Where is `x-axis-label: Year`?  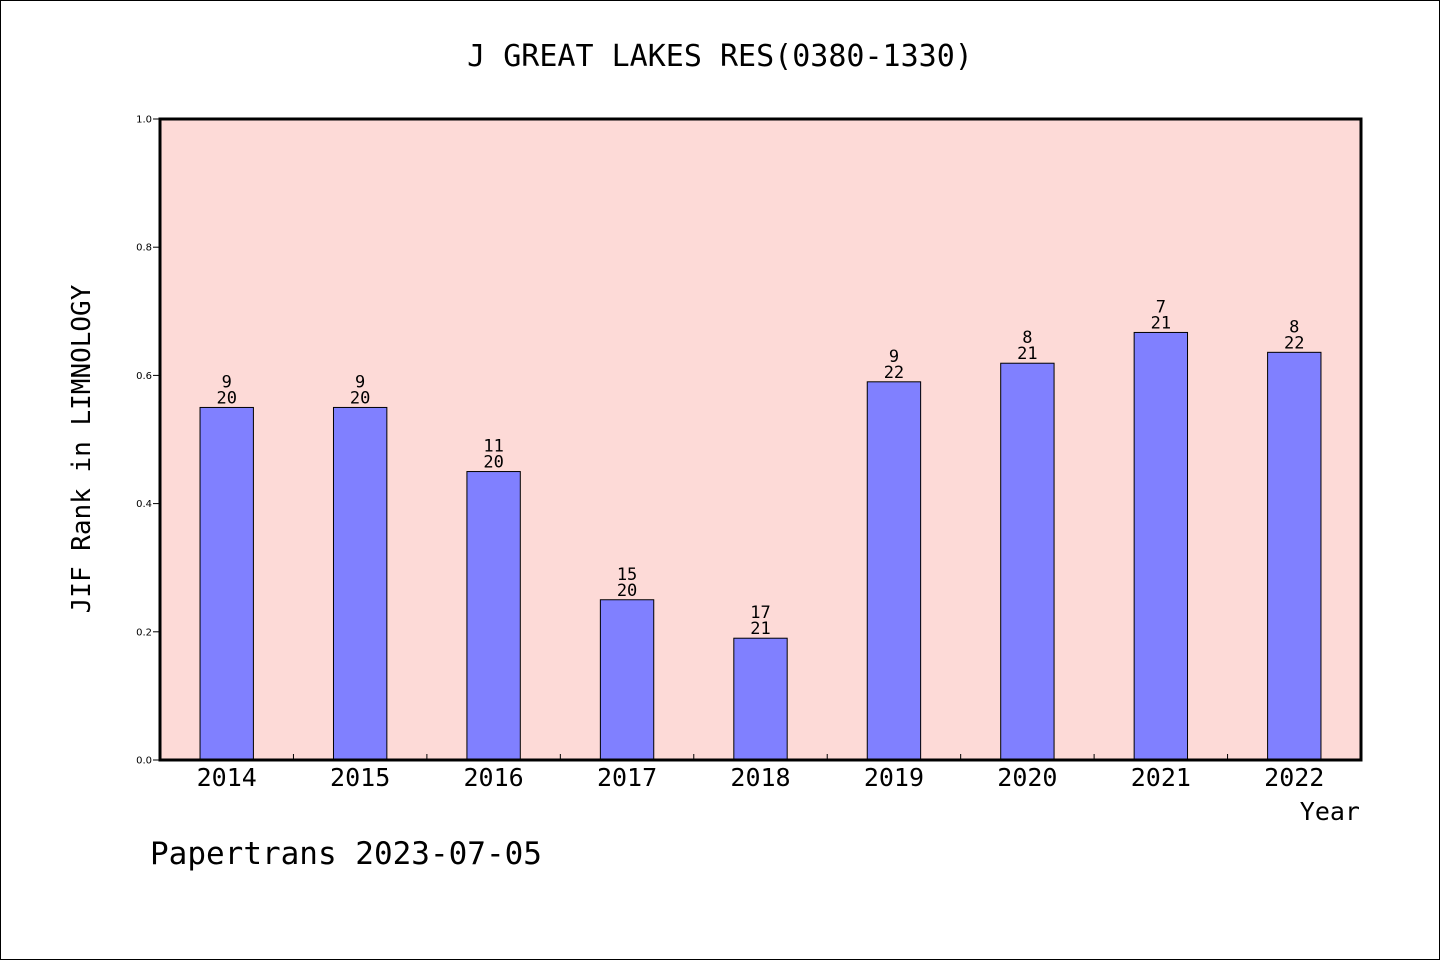 x-axis-label: Year is located at coordinates (1330, 811).